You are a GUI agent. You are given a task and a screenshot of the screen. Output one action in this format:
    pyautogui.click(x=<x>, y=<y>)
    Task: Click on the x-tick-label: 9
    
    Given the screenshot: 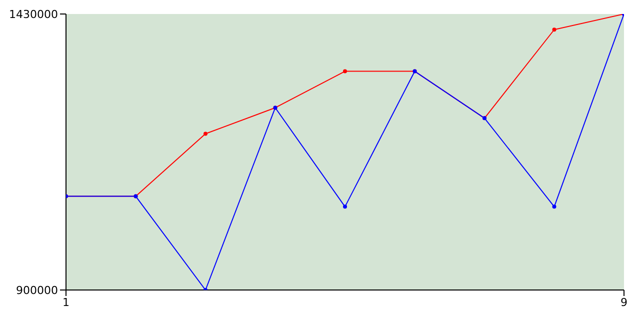 What is the action you would take?
    pyautogui.click(x=624, y=302)
    